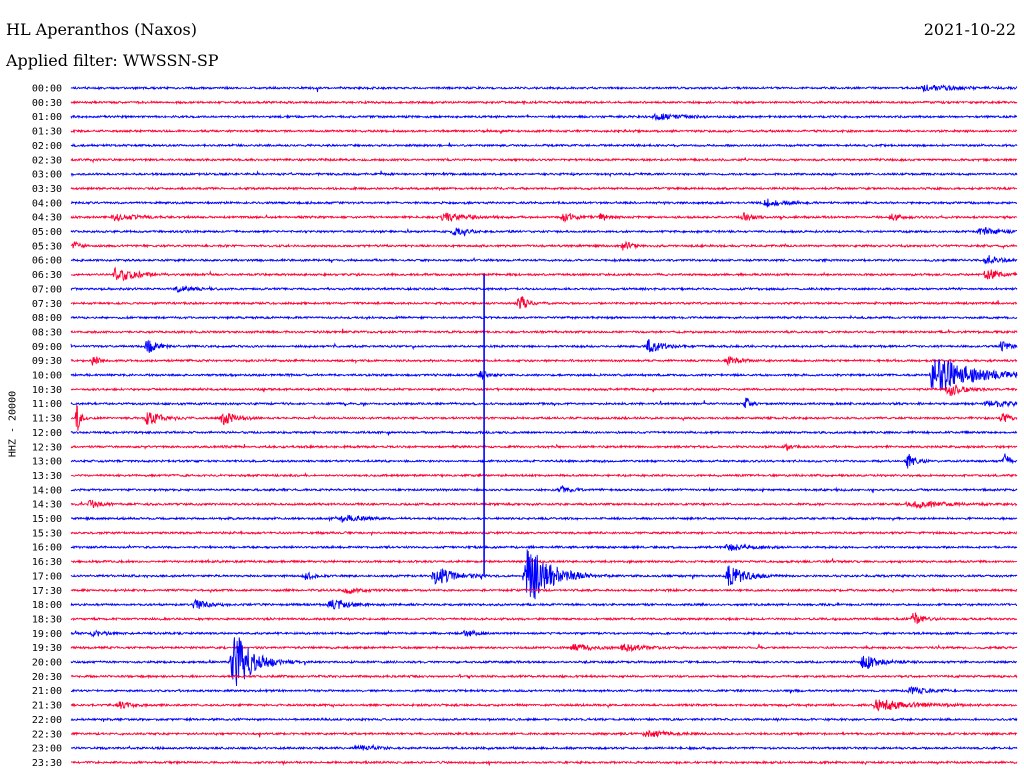 The width and height of the screenshot is (1024, 780). I want to click on row-label: 07:30, so click(47, 304).